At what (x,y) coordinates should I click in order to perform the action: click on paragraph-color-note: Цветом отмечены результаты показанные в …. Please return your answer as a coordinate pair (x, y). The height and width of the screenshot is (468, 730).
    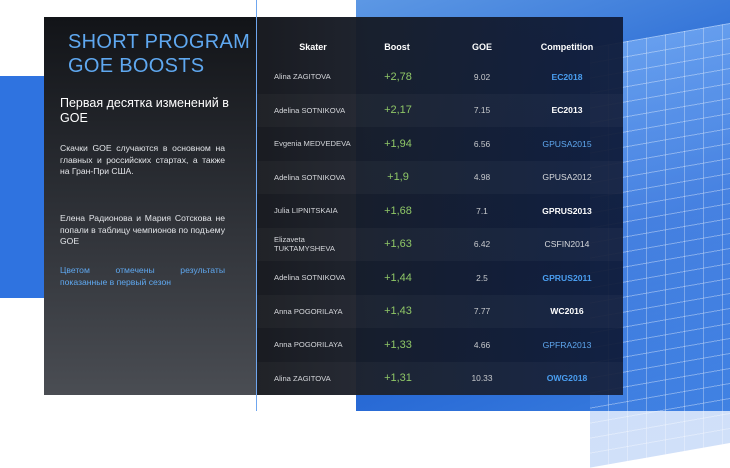
    Looking at the image, I should click on (142, 276).